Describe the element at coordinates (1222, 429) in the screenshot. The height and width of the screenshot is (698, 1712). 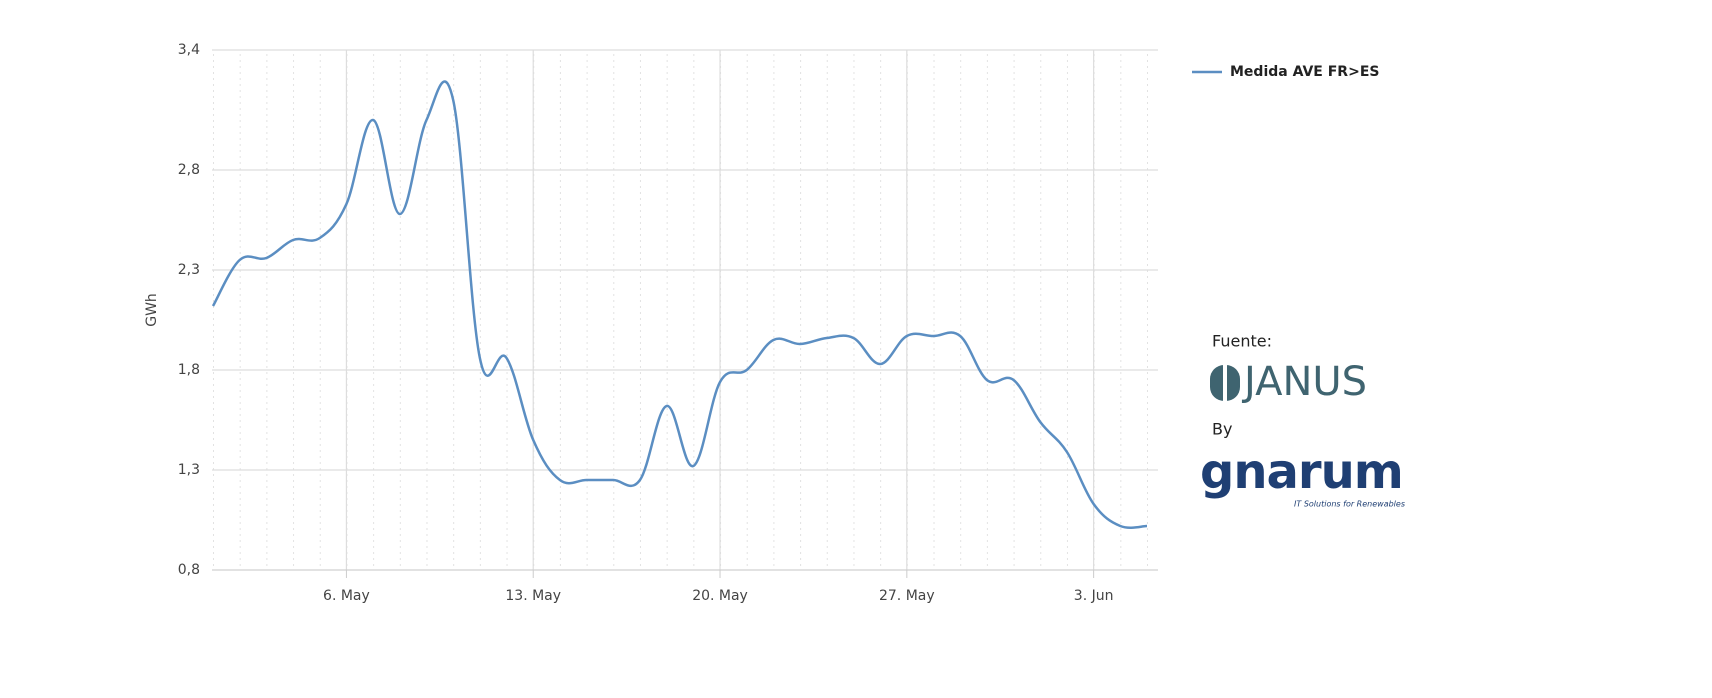
I see `by-label: By` at that location.